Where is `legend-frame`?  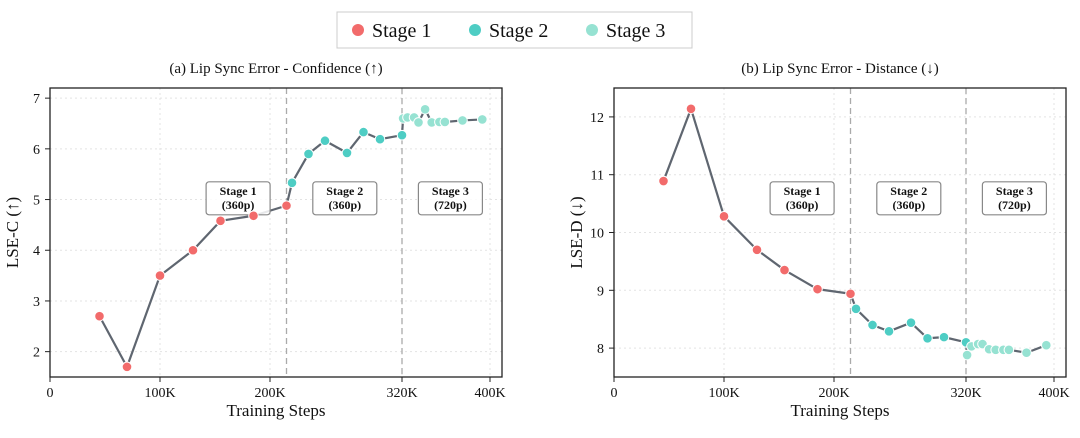
legend-frame is located at coordinates (514, 30).